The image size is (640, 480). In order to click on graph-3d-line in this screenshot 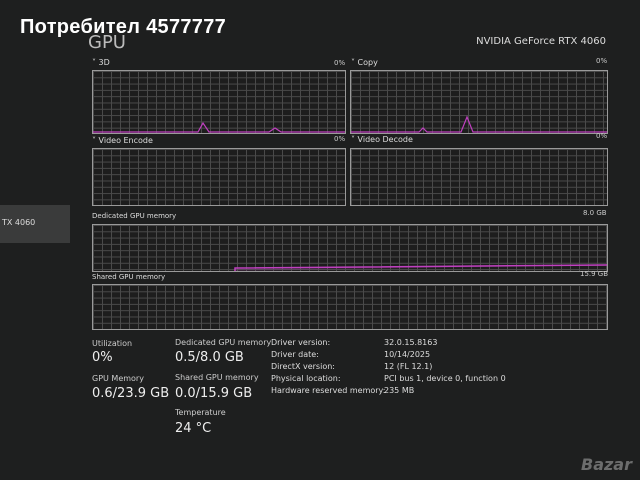, I will do `click(219, 127)`.